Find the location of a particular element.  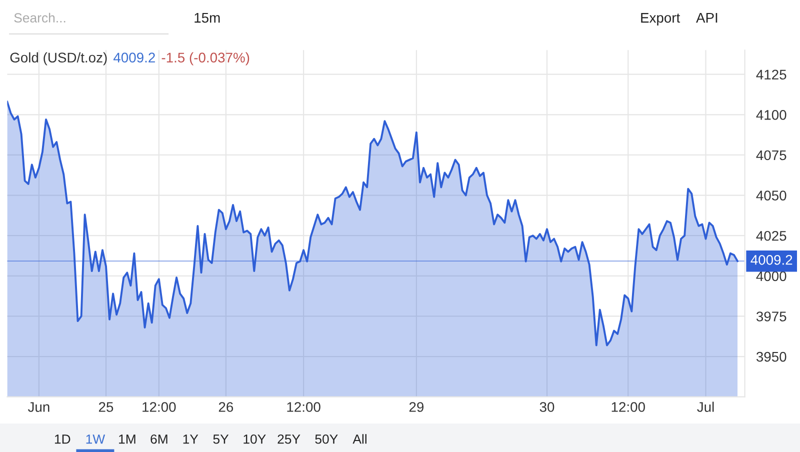

x-tick-label: 30 is located at coordinates (547, 407).